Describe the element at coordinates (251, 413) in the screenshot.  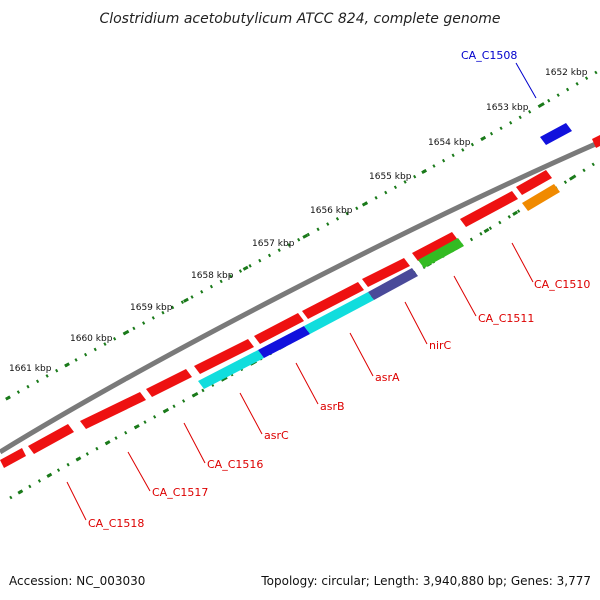
I see `leader-line-asrC` at that location.